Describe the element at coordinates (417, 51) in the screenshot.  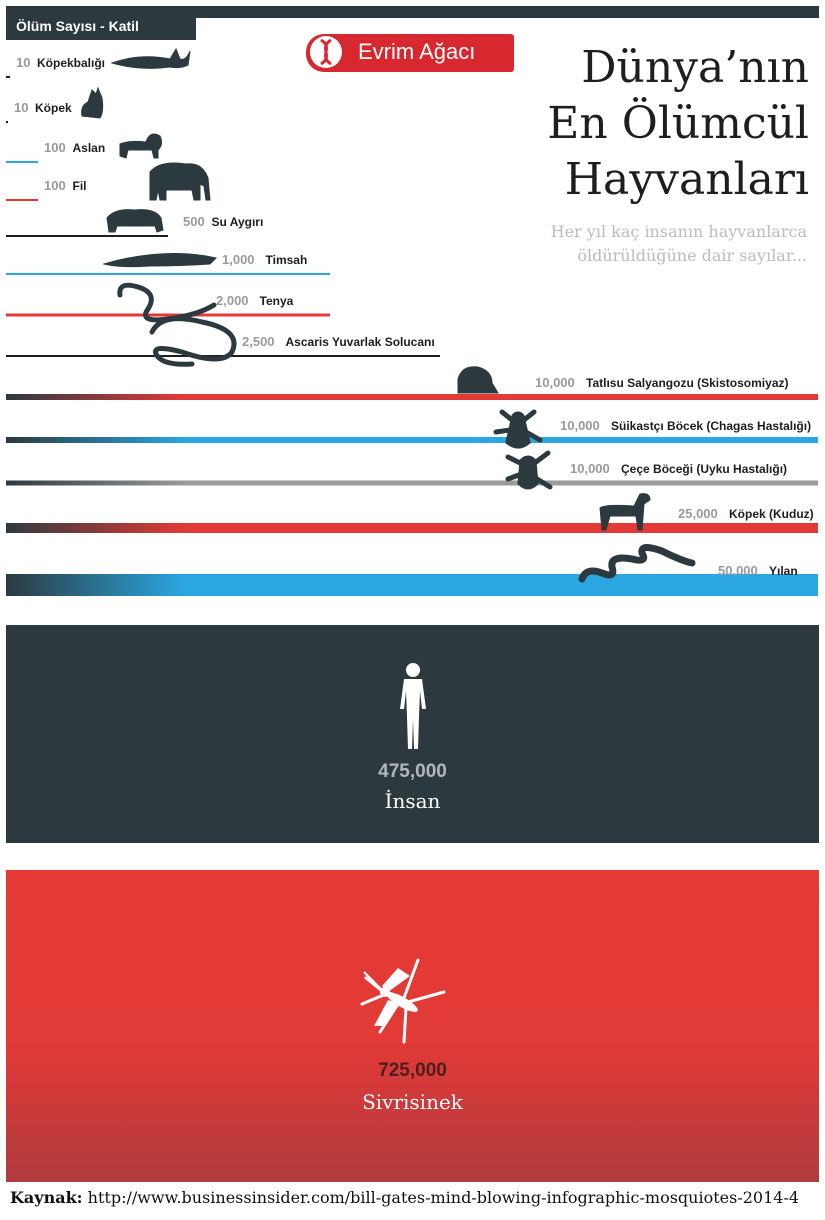
I see `logo-text: Evrim Ağacı` at that location.